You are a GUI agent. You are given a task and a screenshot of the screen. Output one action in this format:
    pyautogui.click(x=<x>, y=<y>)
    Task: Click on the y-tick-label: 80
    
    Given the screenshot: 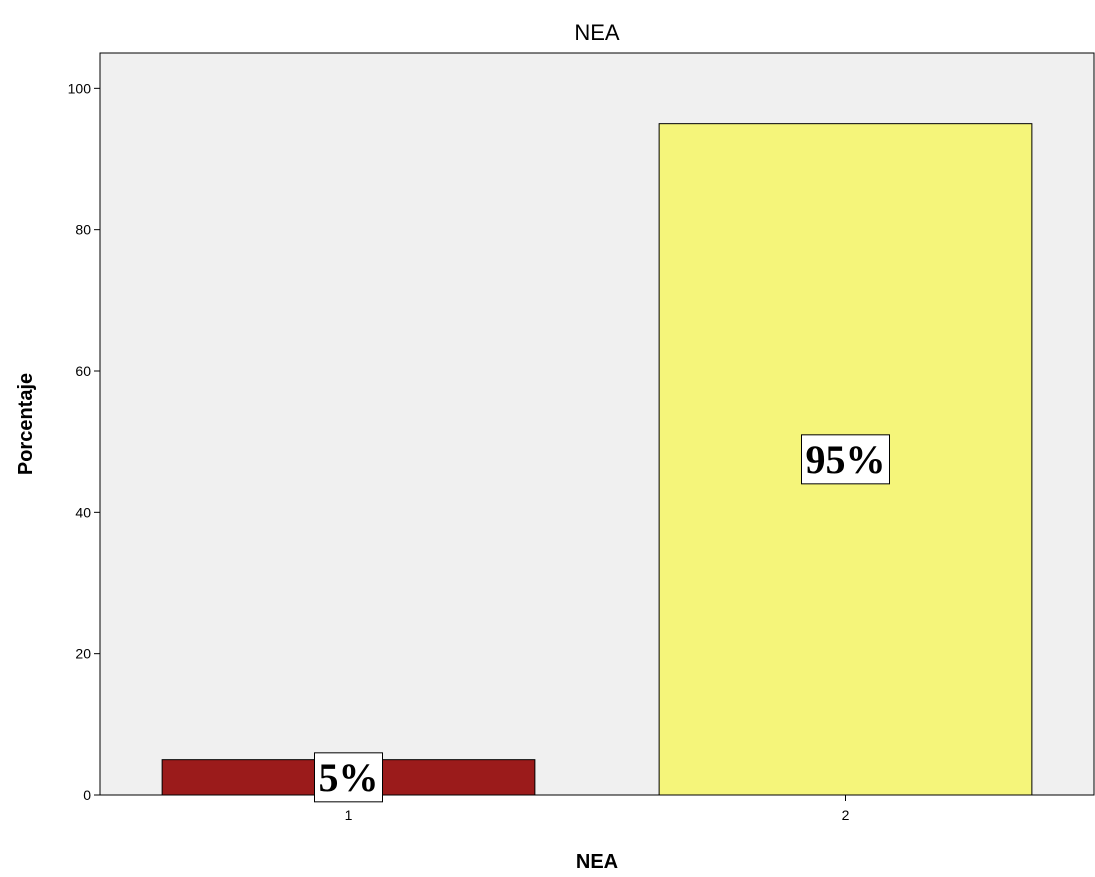 What is the action you would take?
    pyautogui.click(x=83, y=230)
    